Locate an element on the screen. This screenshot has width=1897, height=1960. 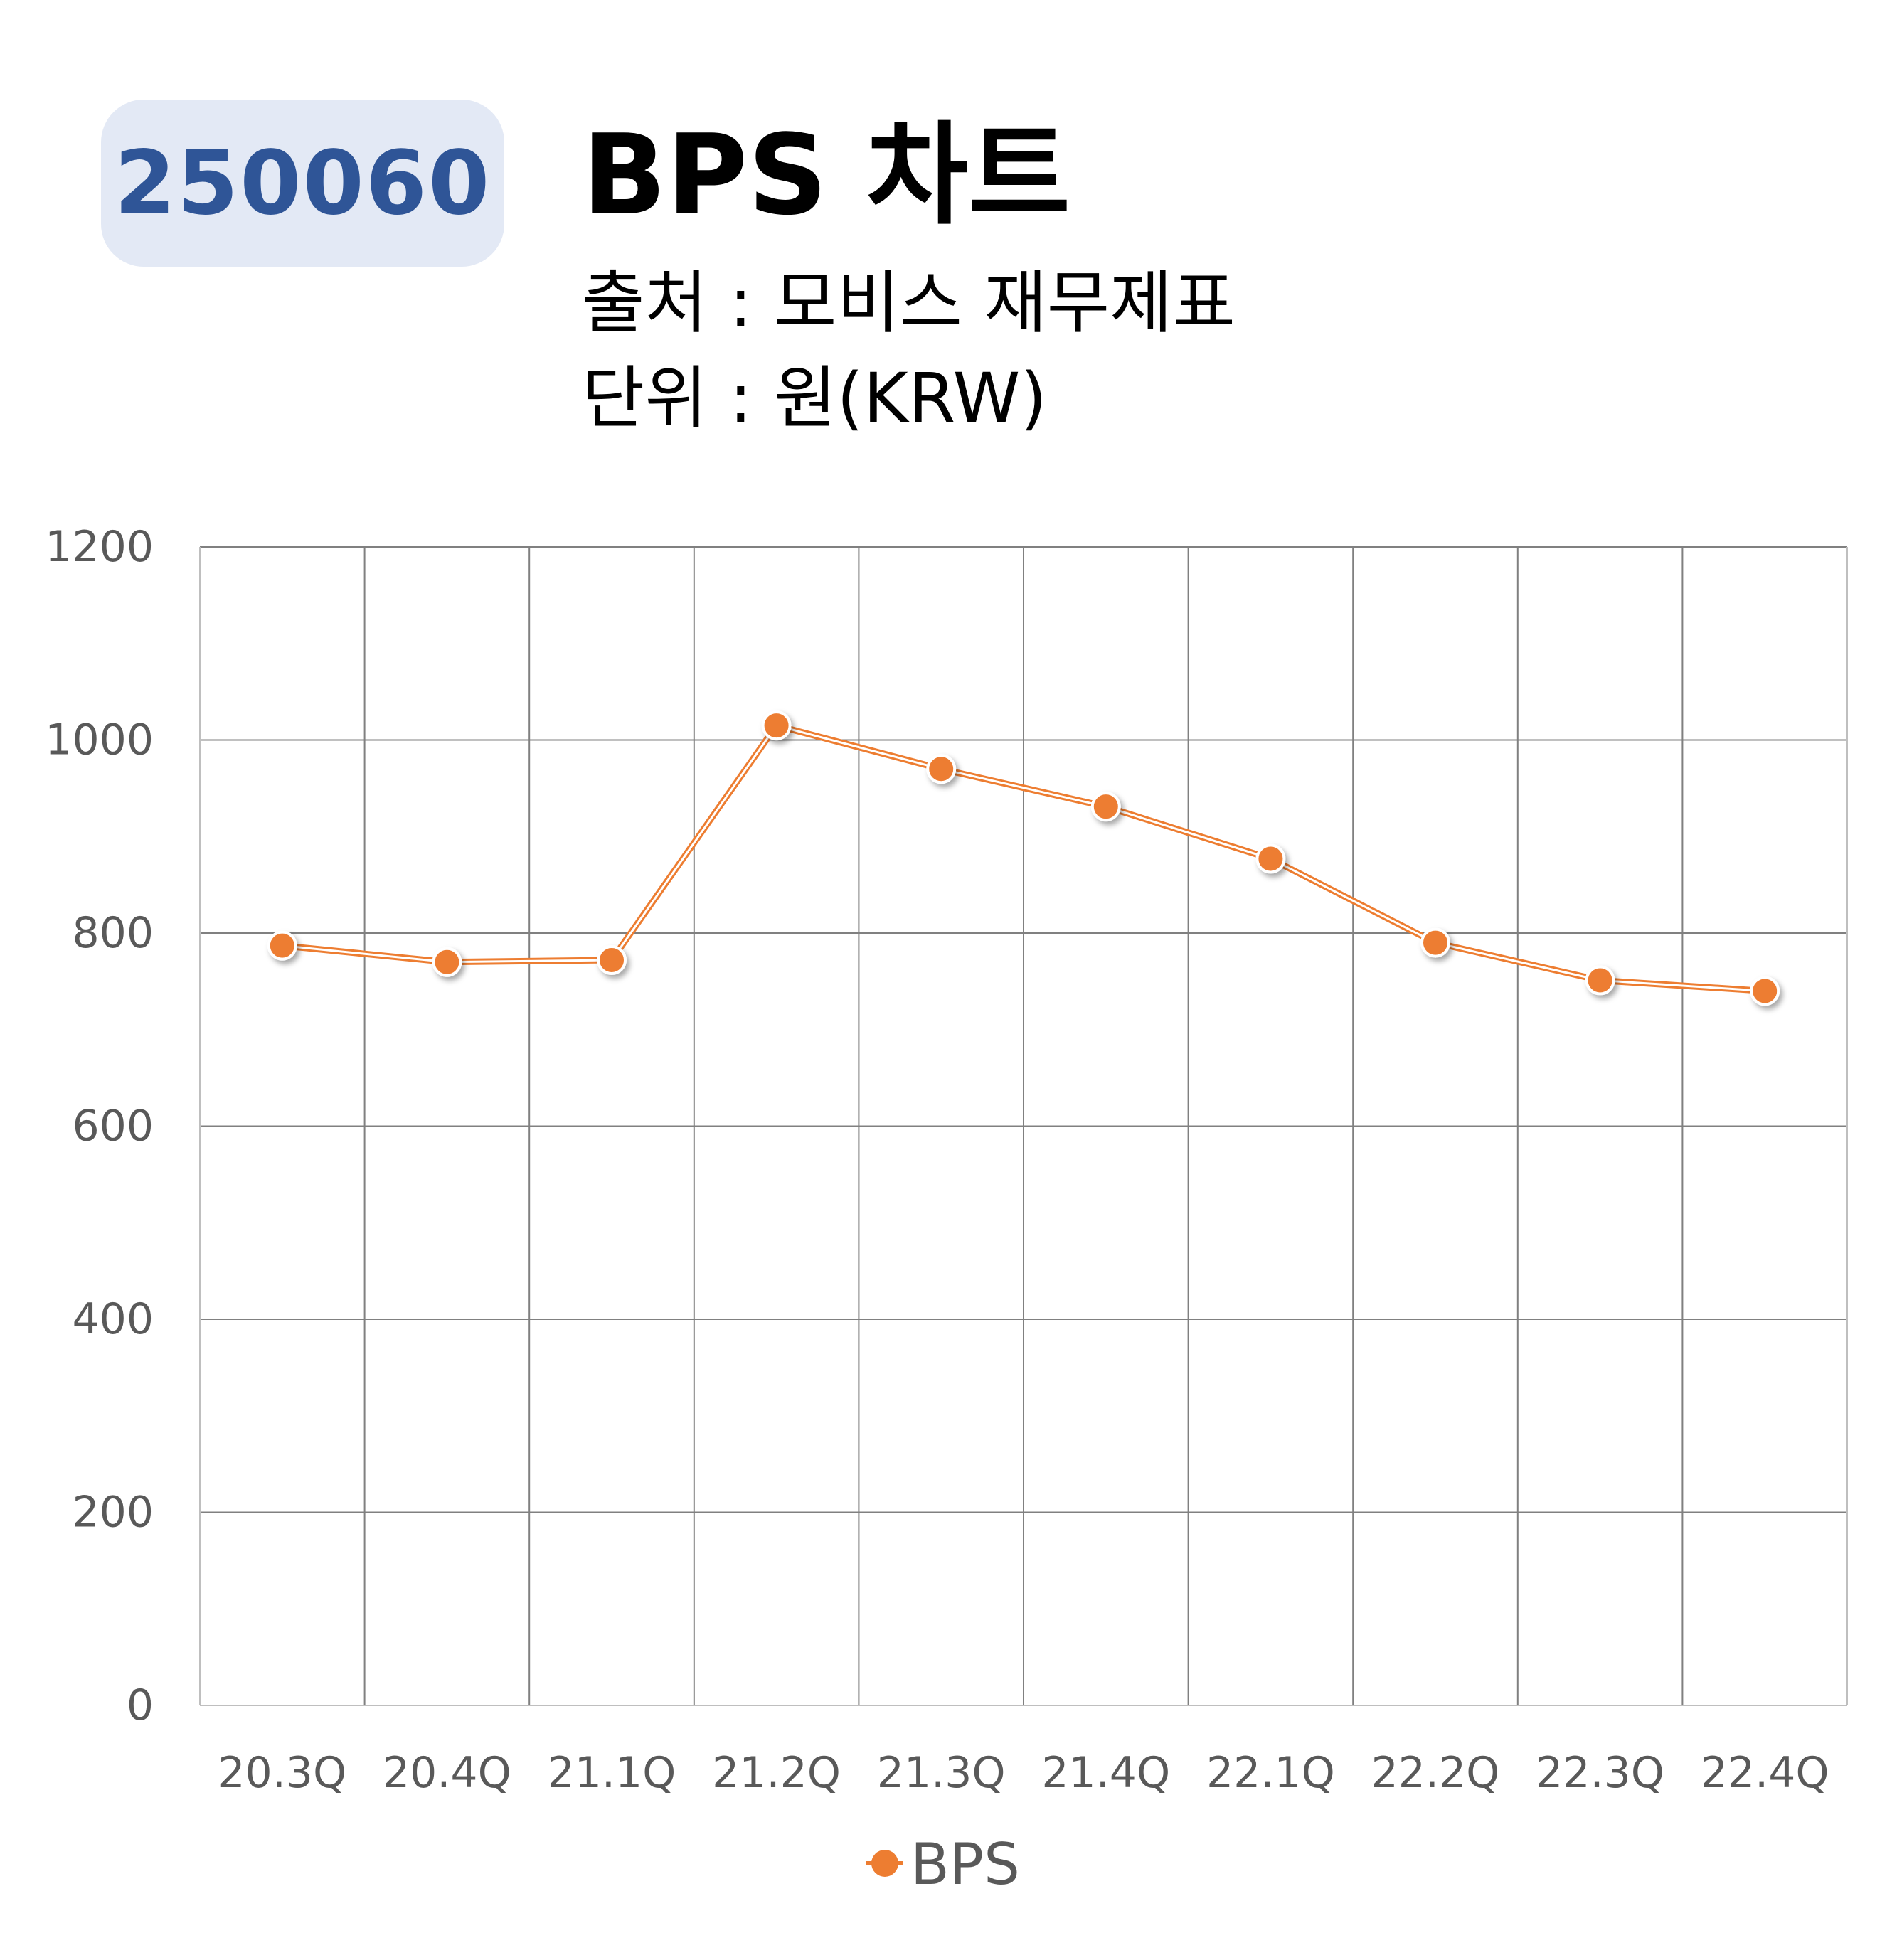
unit-label: 단위 : 원(KRW) is located at coordinates (815, 398).